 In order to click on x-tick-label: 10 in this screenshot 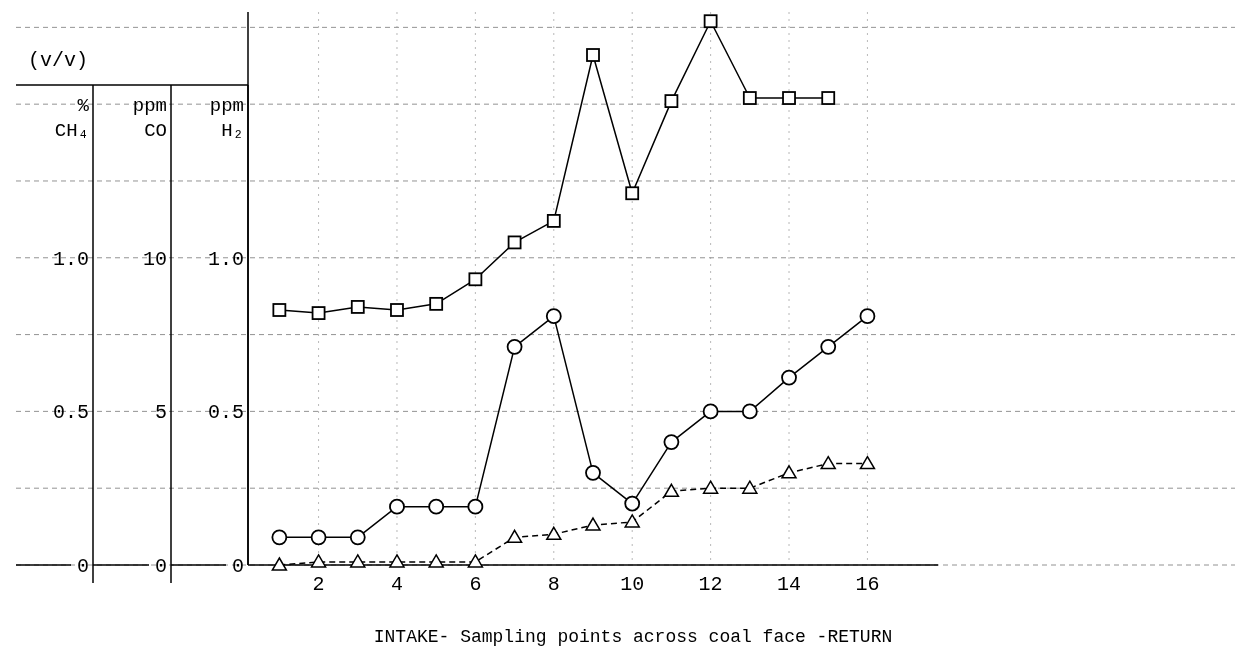, I will do `click(632, 584)`.